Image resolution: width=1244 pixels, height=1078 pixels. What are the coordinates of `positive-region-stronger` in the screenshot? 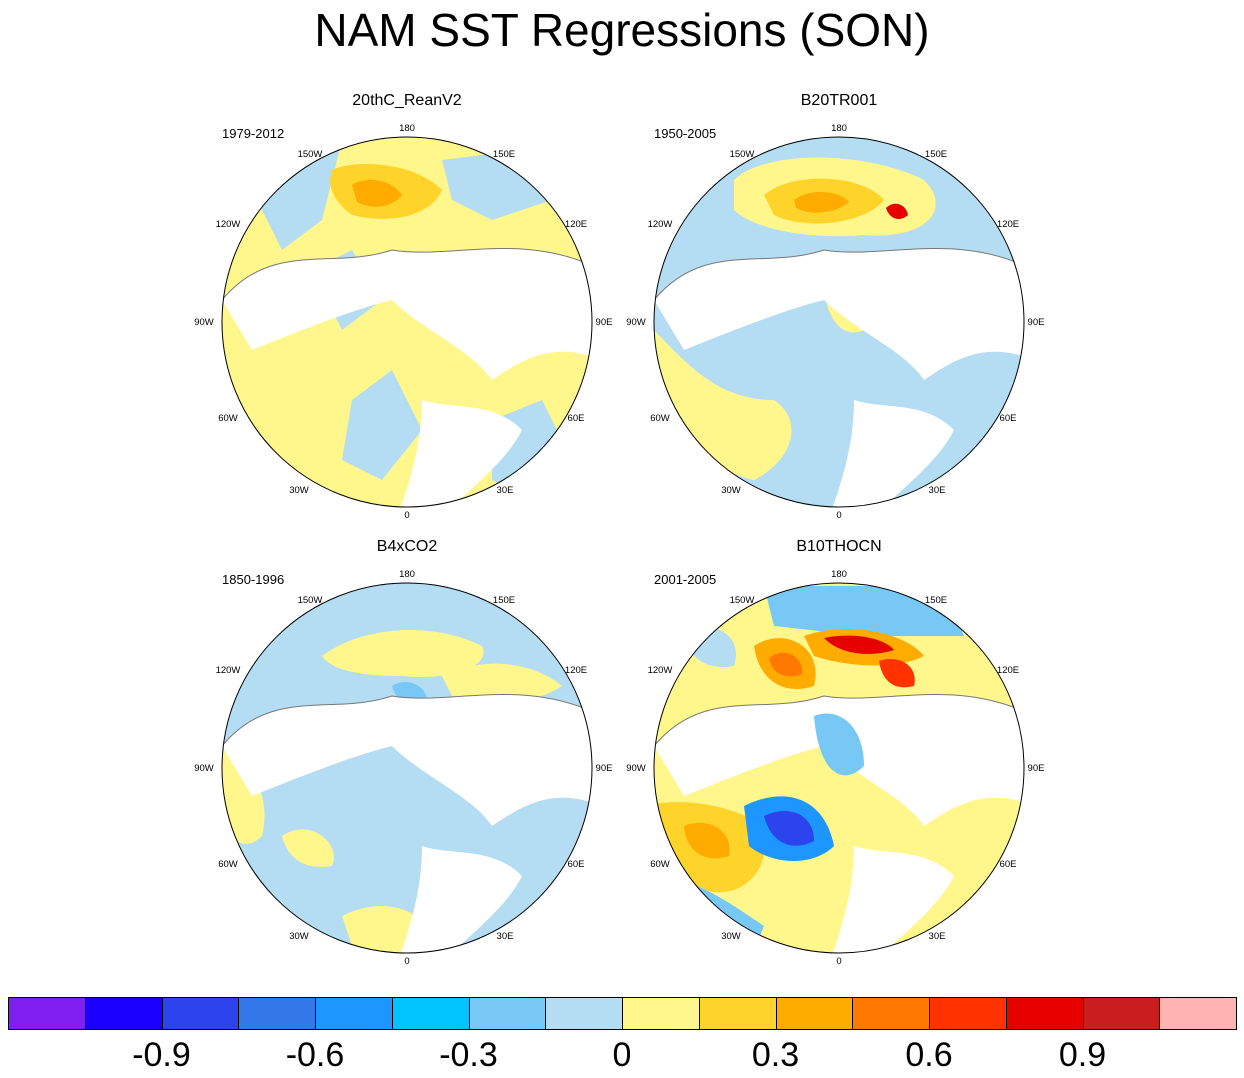 It's located at (786, 664).